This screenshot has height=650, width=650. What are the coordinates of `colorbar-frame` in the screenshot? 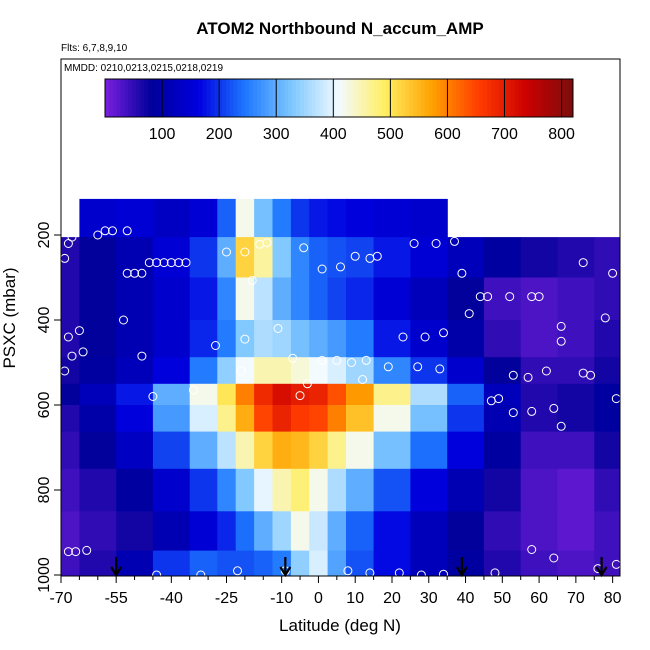 It's located at (339, 98).